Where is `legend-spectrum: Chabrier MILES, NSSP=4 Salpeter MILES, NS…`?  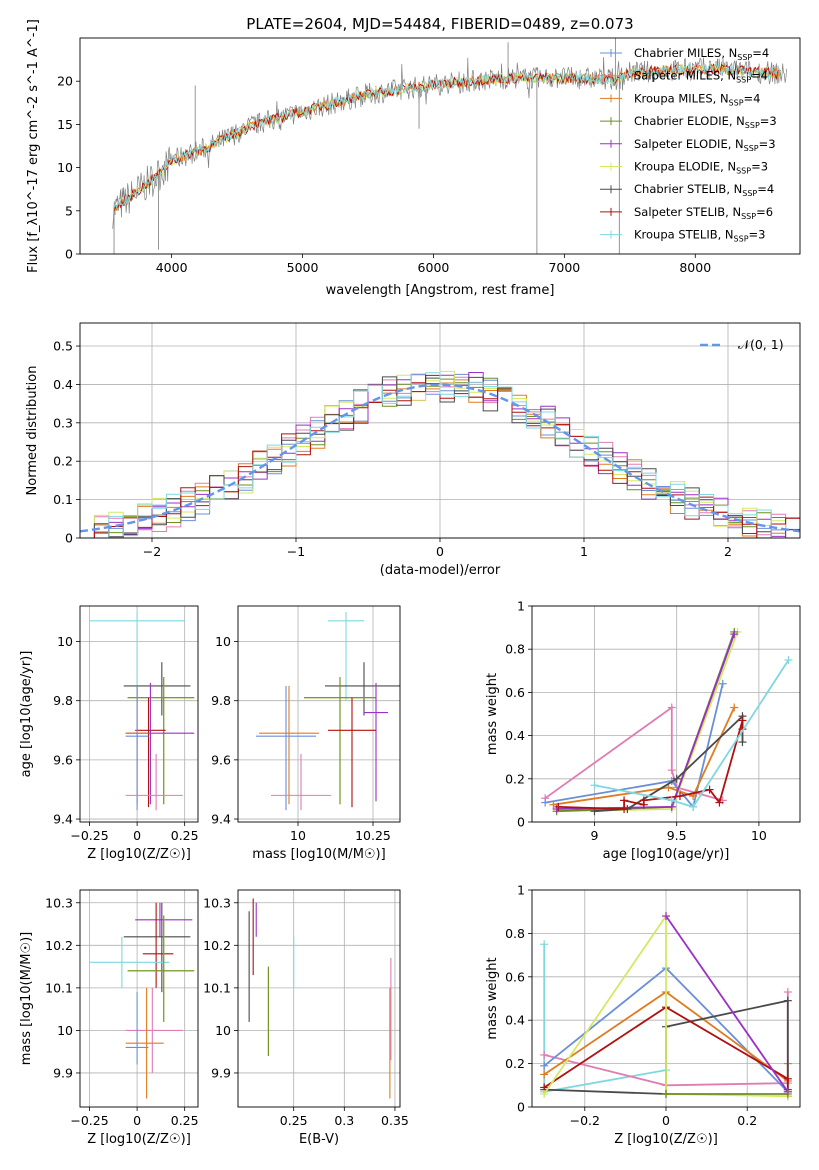
legend-spectrum: Chabrier MILES, NSSP=4 Salpeter MILES, NS… is located at coordinates (688, 145).